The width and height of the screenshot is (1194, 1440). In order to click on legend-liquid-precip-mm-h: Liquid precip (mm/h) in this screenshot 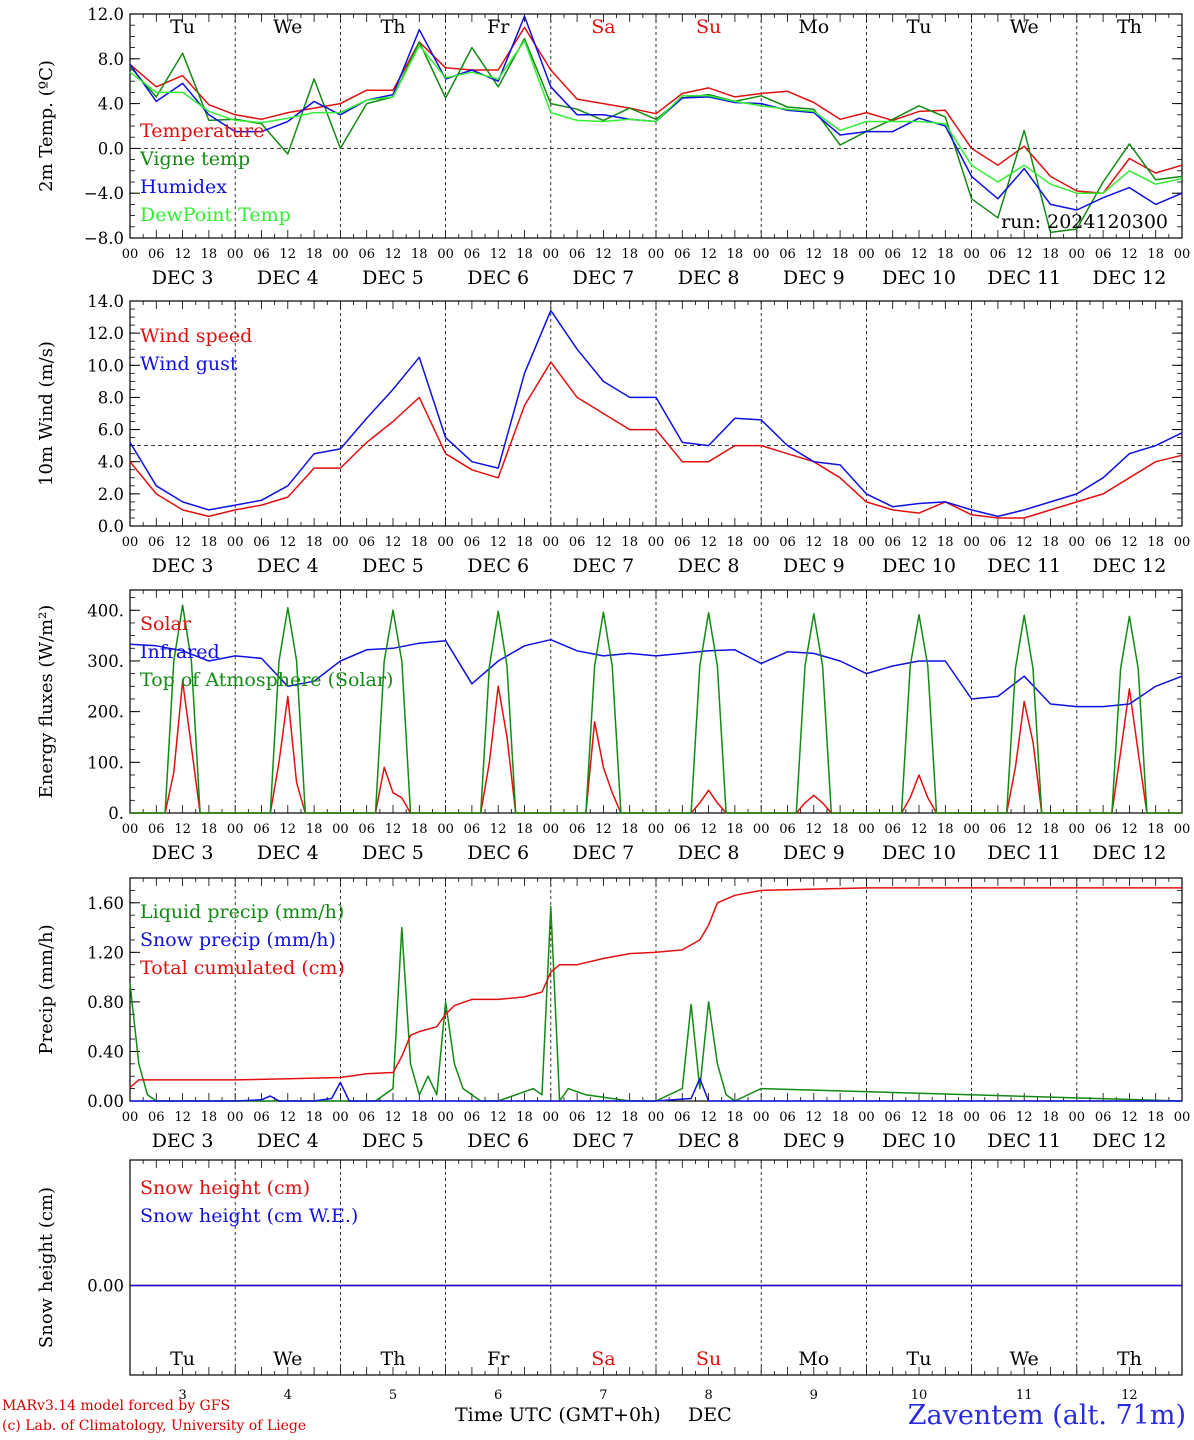, I will do `click(242, 912)`.